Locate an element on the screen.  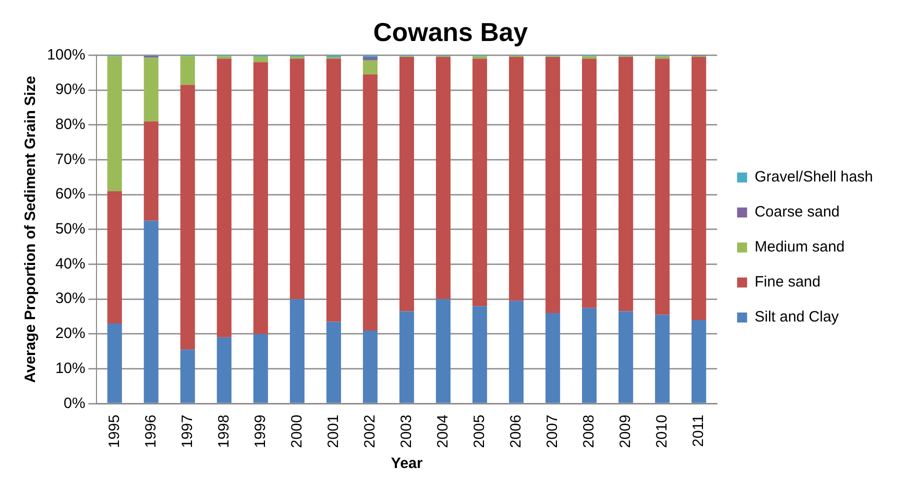
x-tick-label: 2003 is located at coordinates (406, 431).